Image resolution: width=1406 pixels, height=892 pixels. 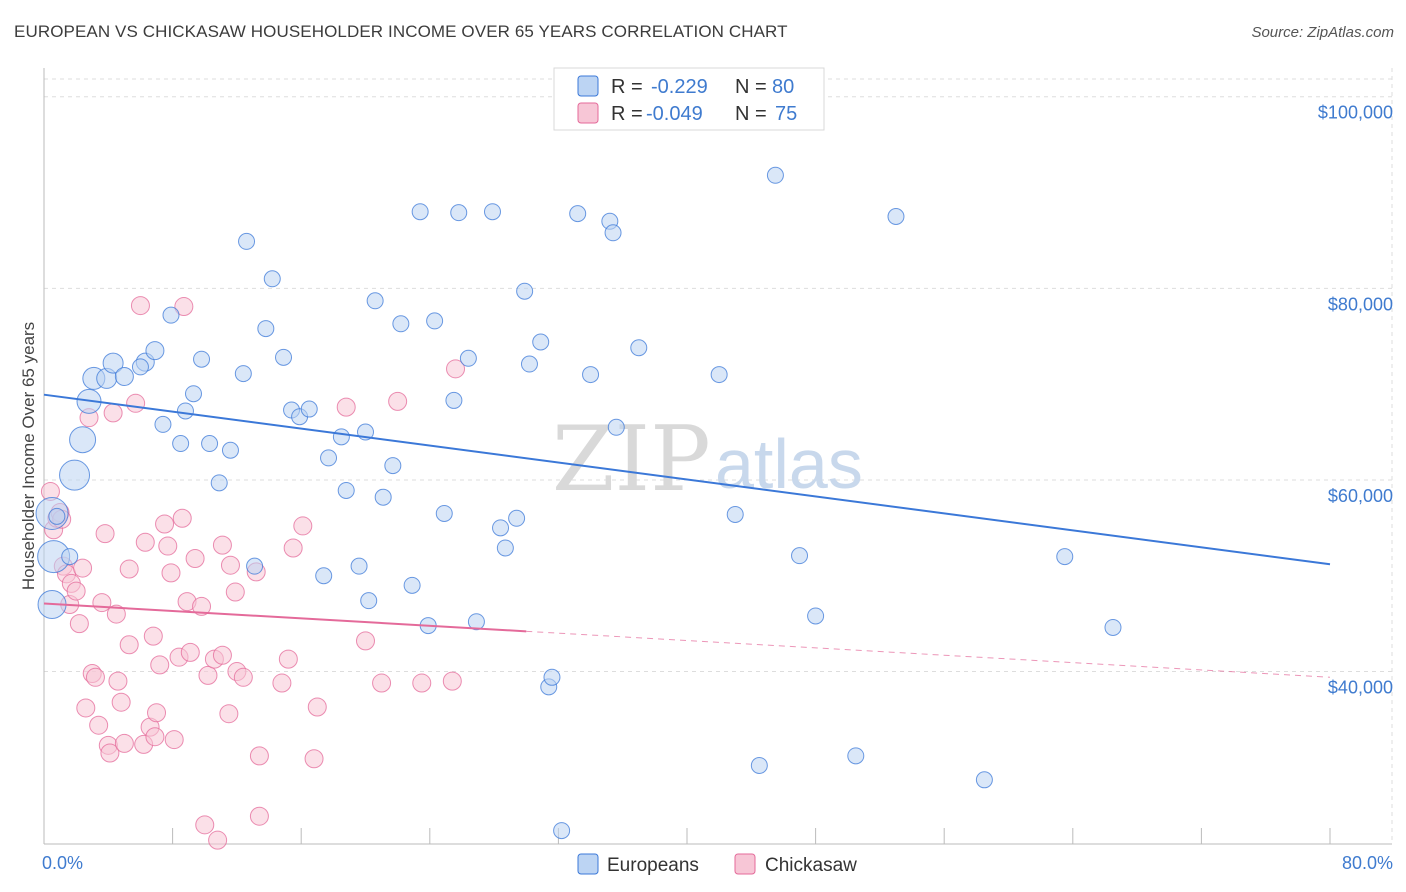 I want to click on source-label: Source: ZipAtlas.com, so click(x=1322, y=32).